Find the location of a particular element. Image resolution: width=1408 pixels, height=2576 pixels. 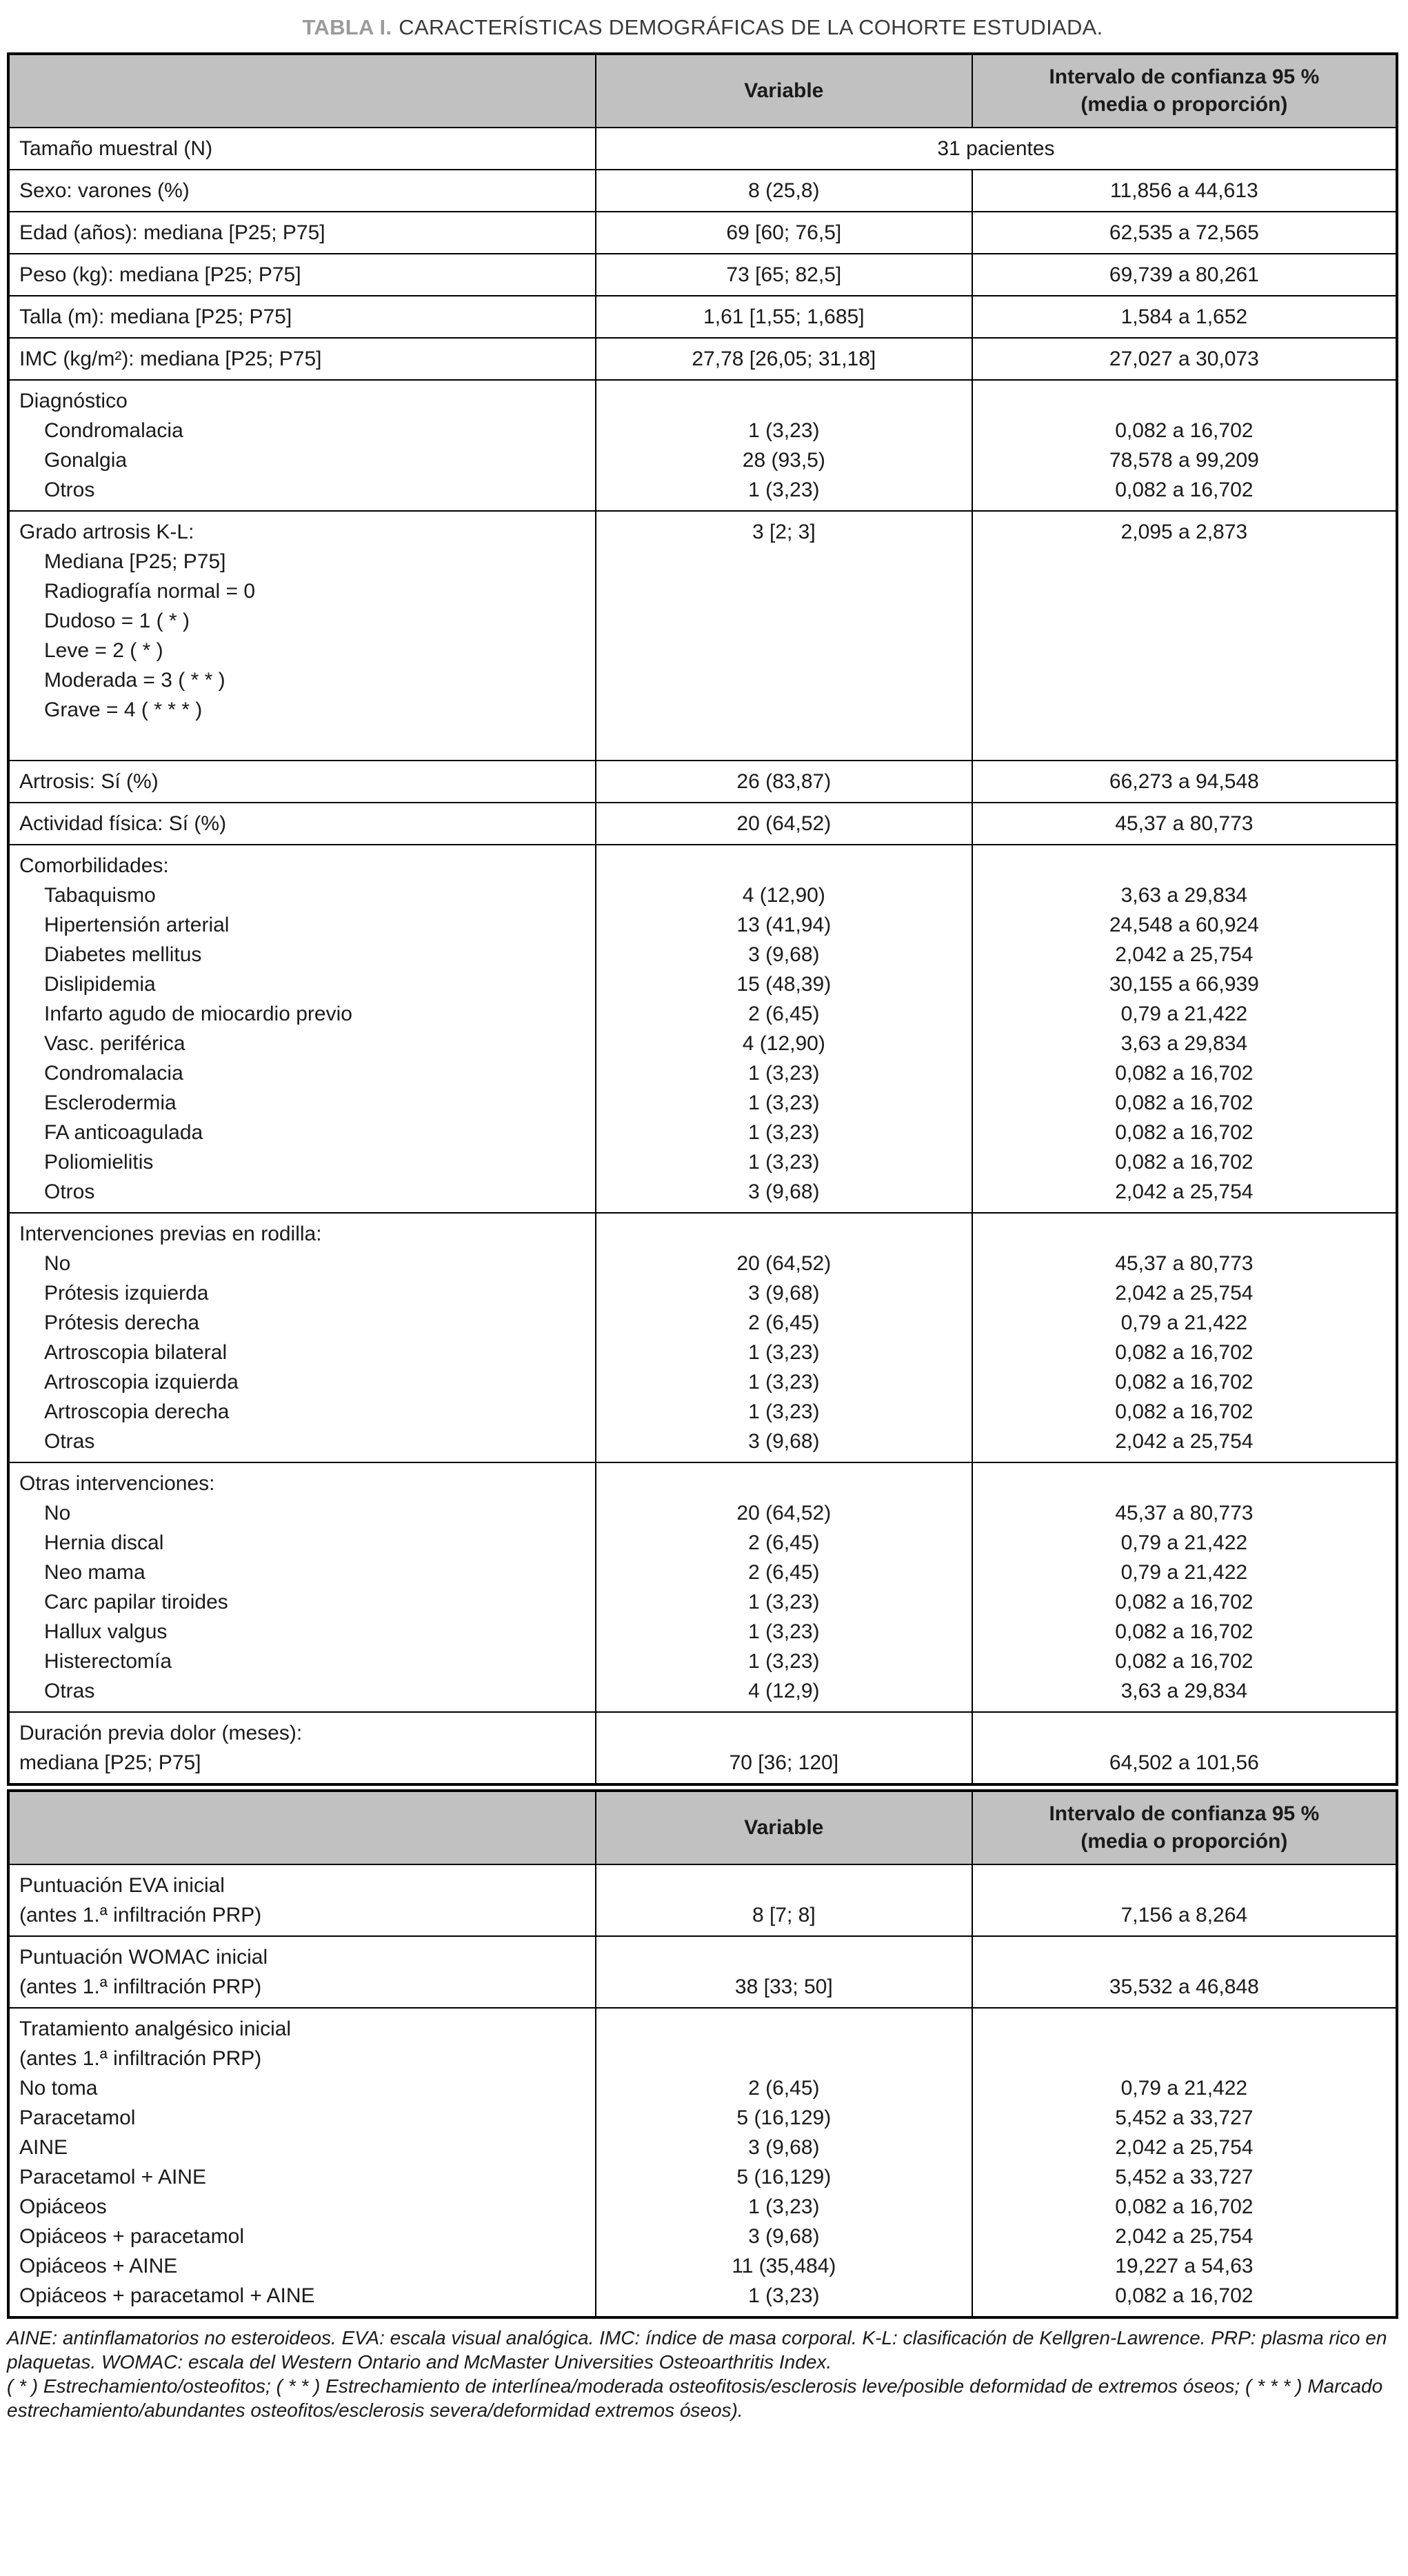

row-label-line: Duración previa dolor (meses): is located at coordinates (161, 1733).